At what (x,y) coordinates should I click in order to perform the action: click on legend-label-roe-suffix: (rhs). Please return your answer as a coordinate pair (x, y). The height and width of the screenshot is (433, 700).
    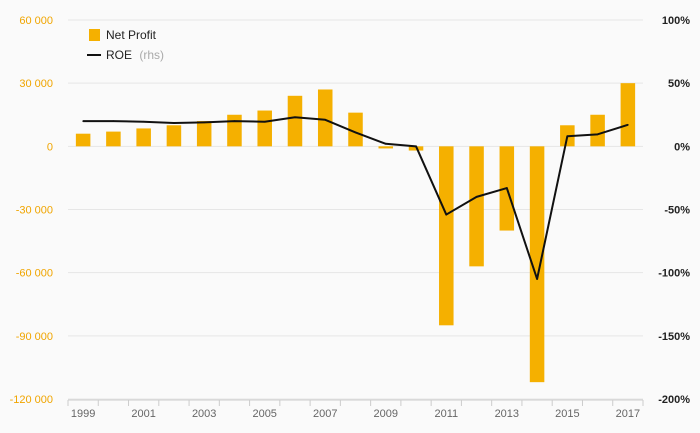
    Looking at the image, I should click on (151, 55).